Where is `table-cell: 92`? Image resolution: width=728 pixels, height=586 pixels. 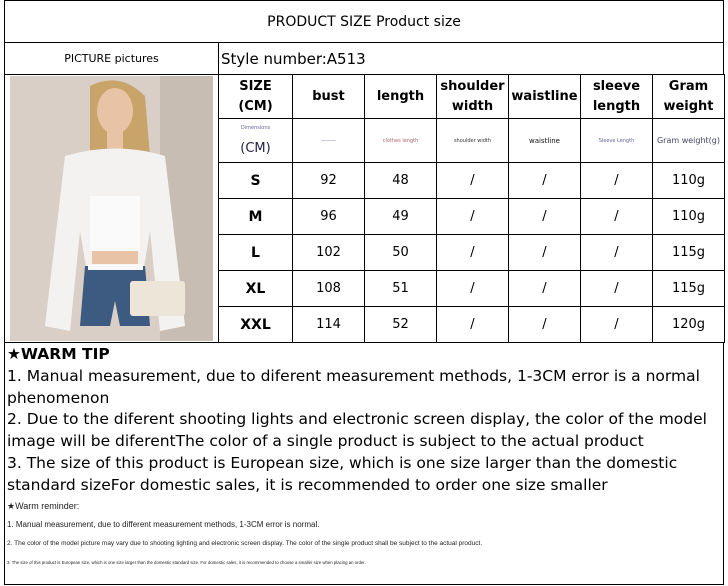
table-cell: 92 is located at coordinates (328, 180).